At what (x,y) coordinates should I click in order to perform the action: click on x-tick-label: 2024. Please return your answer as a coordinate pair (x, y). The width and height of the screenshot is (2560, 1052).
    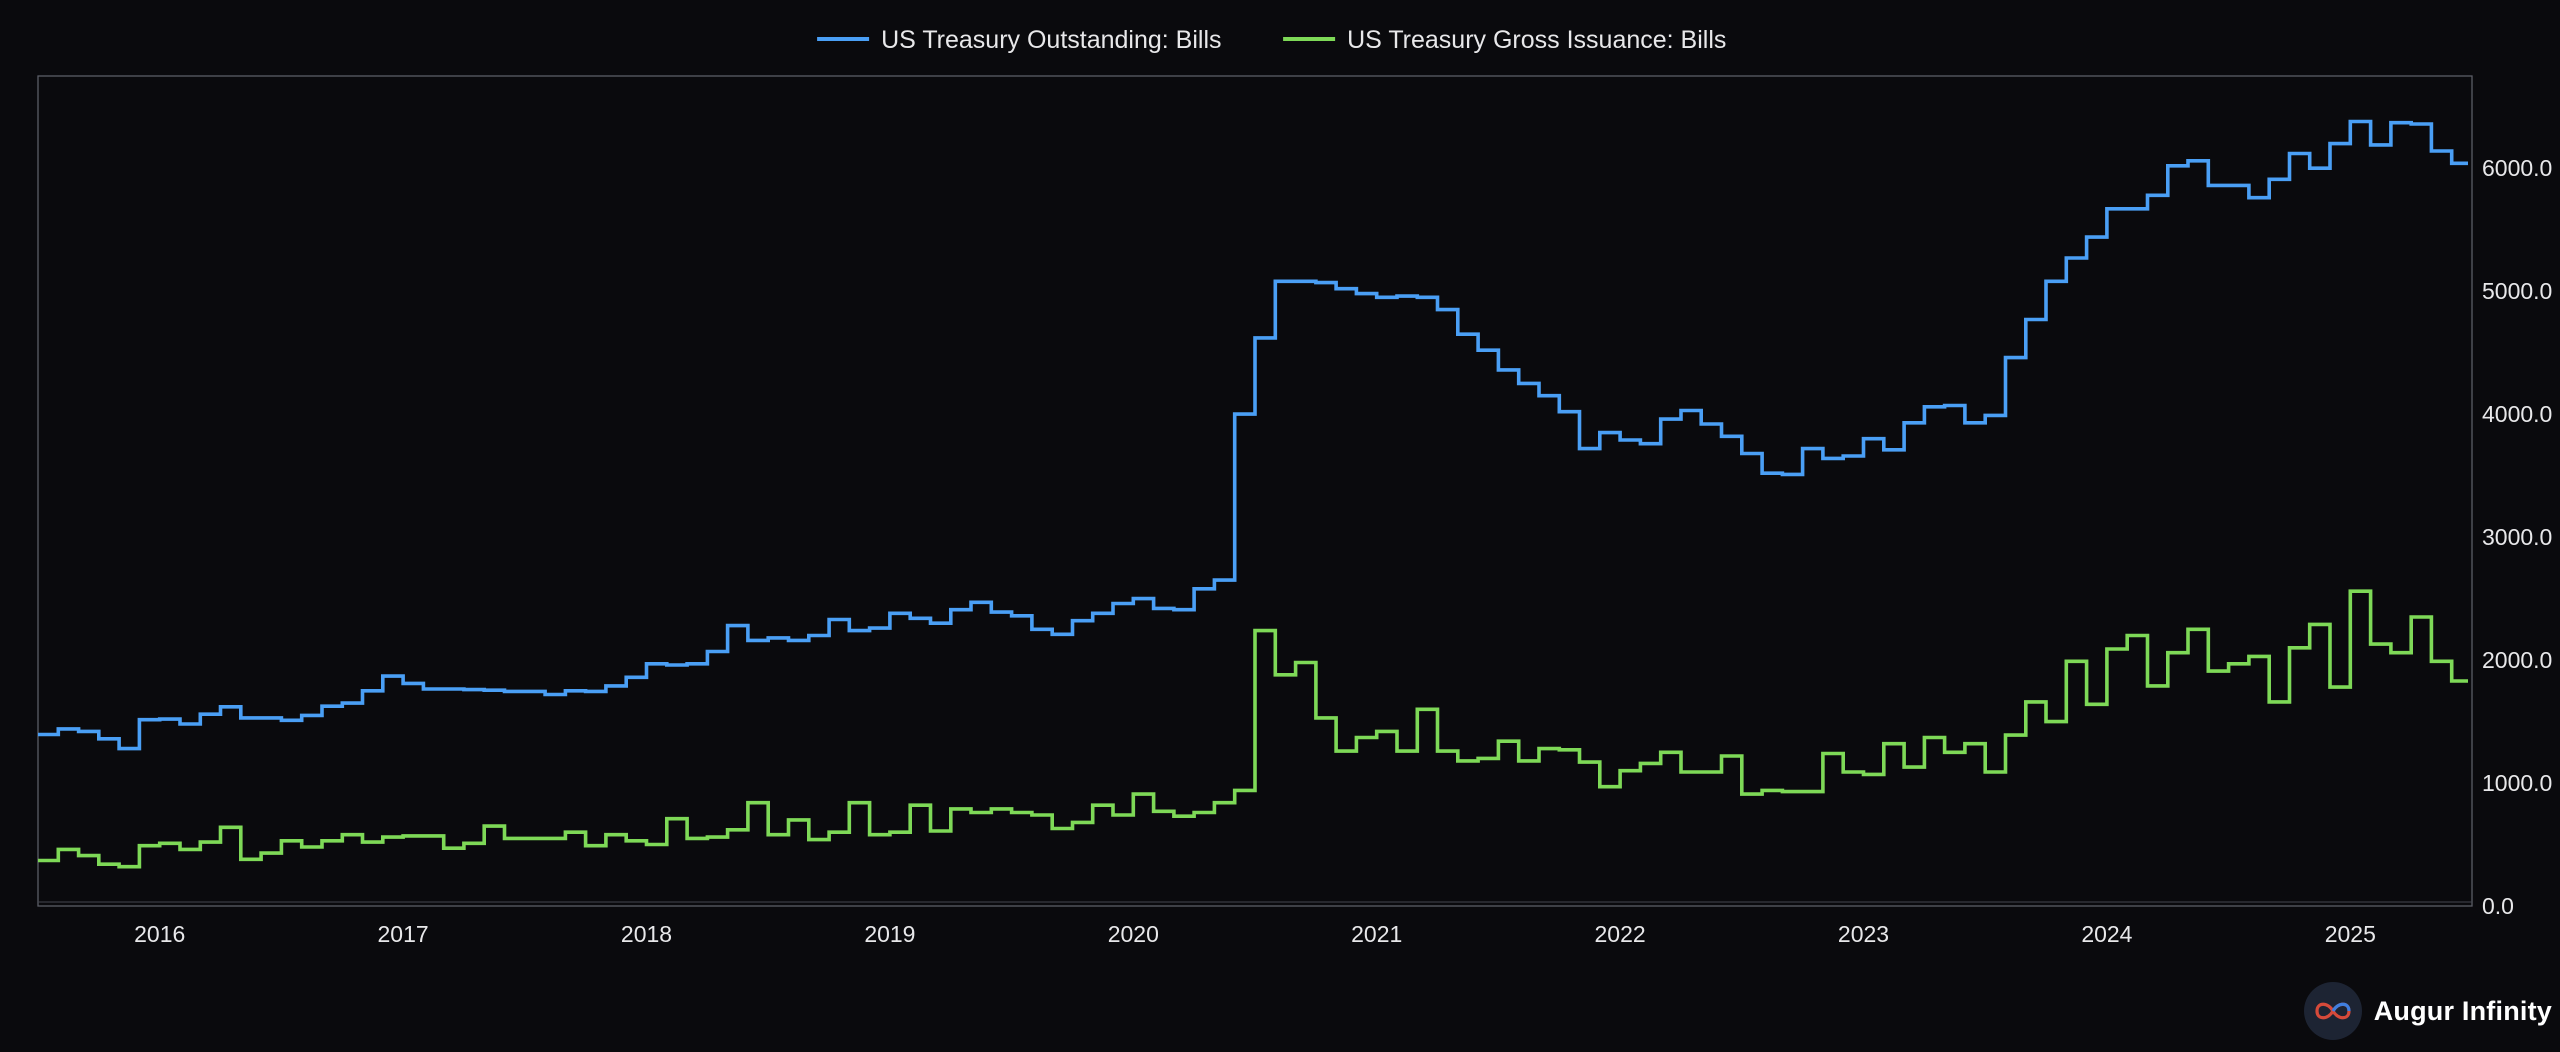
    Looking at the image, I should click on (2106, 934).